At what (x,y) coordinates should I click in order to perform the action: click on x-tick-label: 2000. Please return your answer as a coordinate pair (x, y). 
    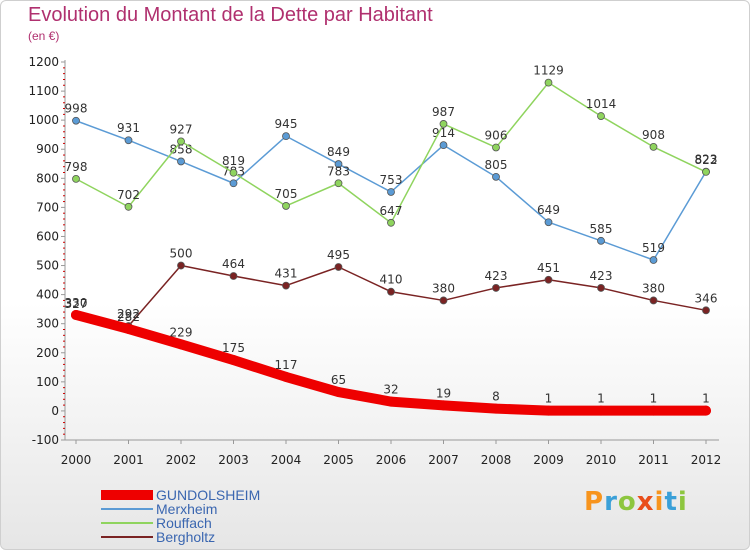
    Looking at the image, I should click on (76, 460).